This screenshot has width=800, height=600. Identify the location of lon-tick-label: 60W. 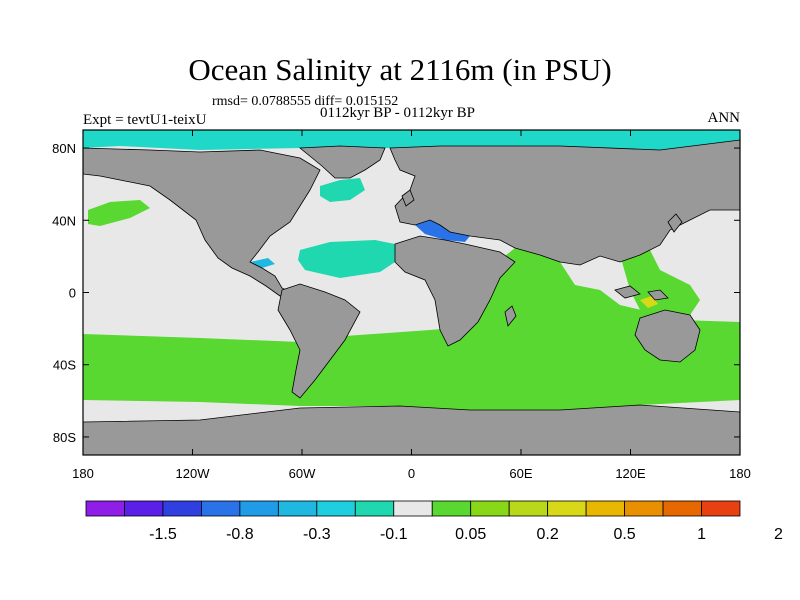
(302, 473).